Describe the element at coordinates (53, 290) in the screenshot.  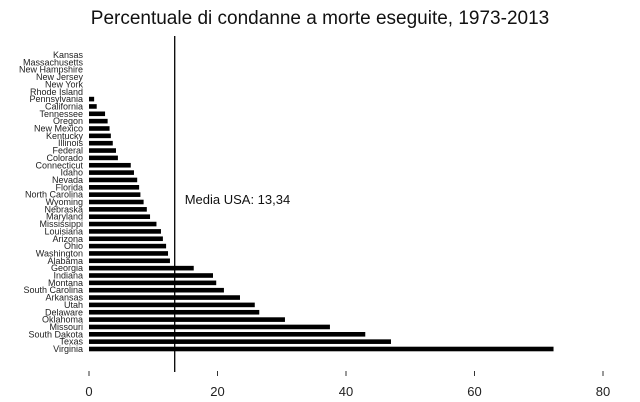
I see `category-label: South Carolina` at that location.